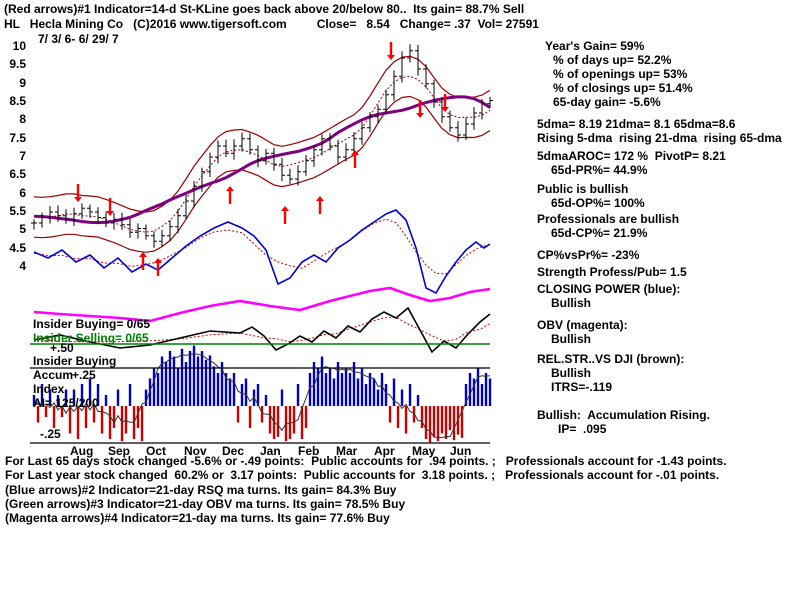 Image resolution: width=800 pixels, height=600 pixels. Describe the element at coordinates (612, 272) in the screenshot. I see `stat-line: Strength Profess/Pub= 1.5` at that location.